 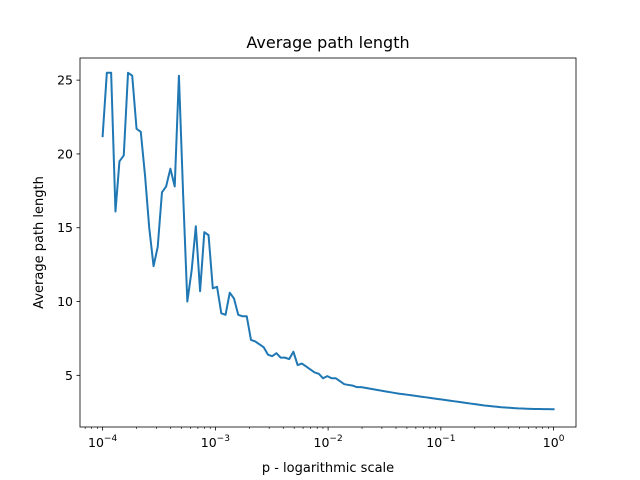 I want to click on x-tick-label: 10⁰, so click(x=554, y=442).